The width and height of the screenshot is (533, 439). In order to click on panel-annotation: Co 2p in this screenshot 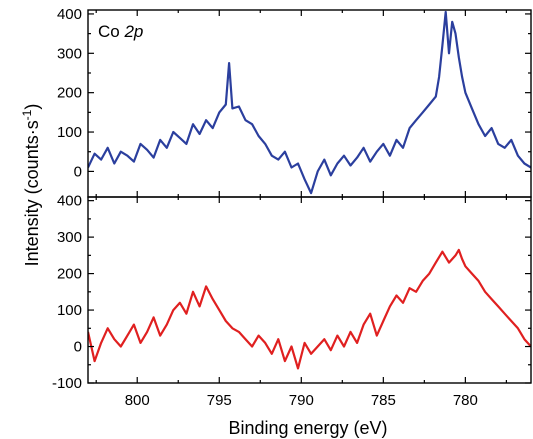, I will do `click(120, 31)`.